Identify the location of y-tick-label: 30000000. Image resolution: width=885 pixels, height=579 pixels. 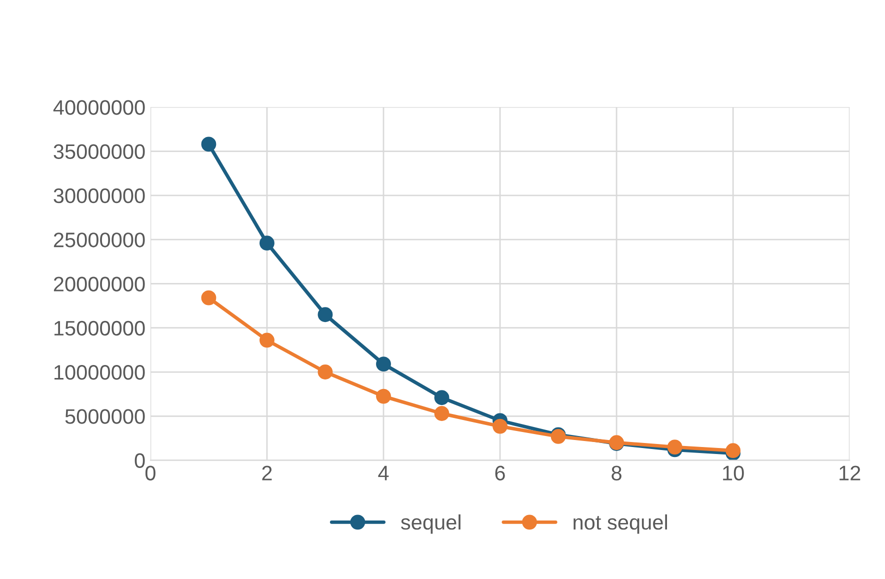
(99, 196).